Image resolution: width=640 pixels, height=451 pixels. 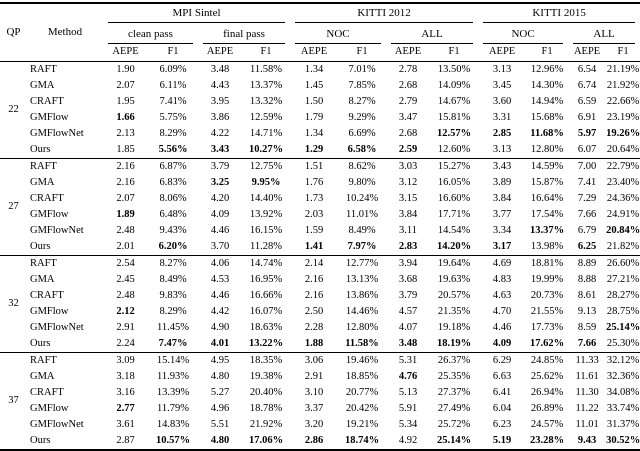 I want to click on aepe-value: 1.34, so click(x=314, y=69).